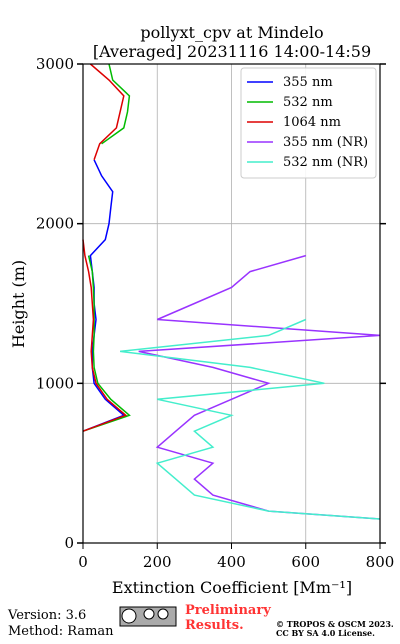 Image resolution: width=400 pixels, height=644 pixels. What do you see at coordinates (308, 82) in the screenshot?
I see `legend-label: 355 nm` at bounding box center [308, 82].